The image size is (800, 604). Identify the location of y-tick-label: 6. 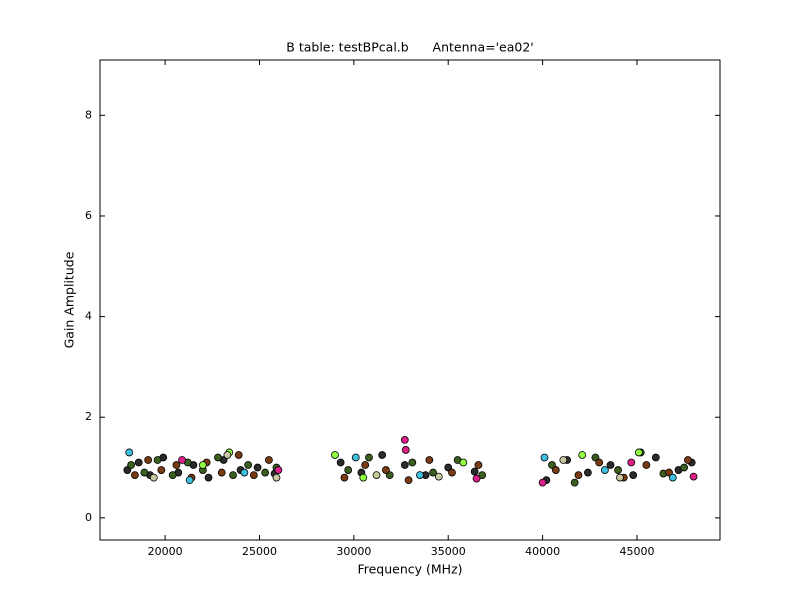
(88, 215).